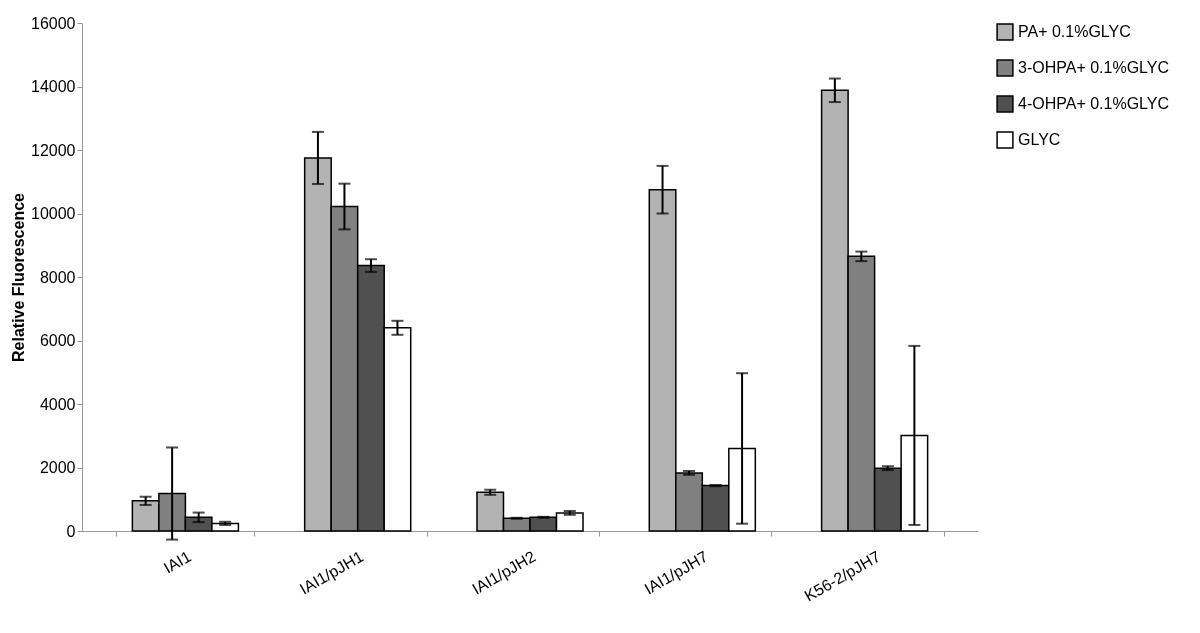 The height and width of the screenshot is (633, 1200). What do you see at coordinates (57, 404) in the screenshot?
I see `y-tick-label: 4000` at bounding box center [57, 404].